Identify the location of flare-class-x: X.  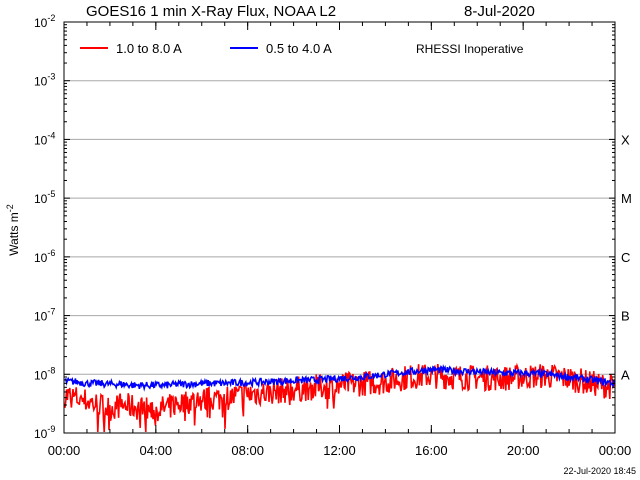
(625, 139).